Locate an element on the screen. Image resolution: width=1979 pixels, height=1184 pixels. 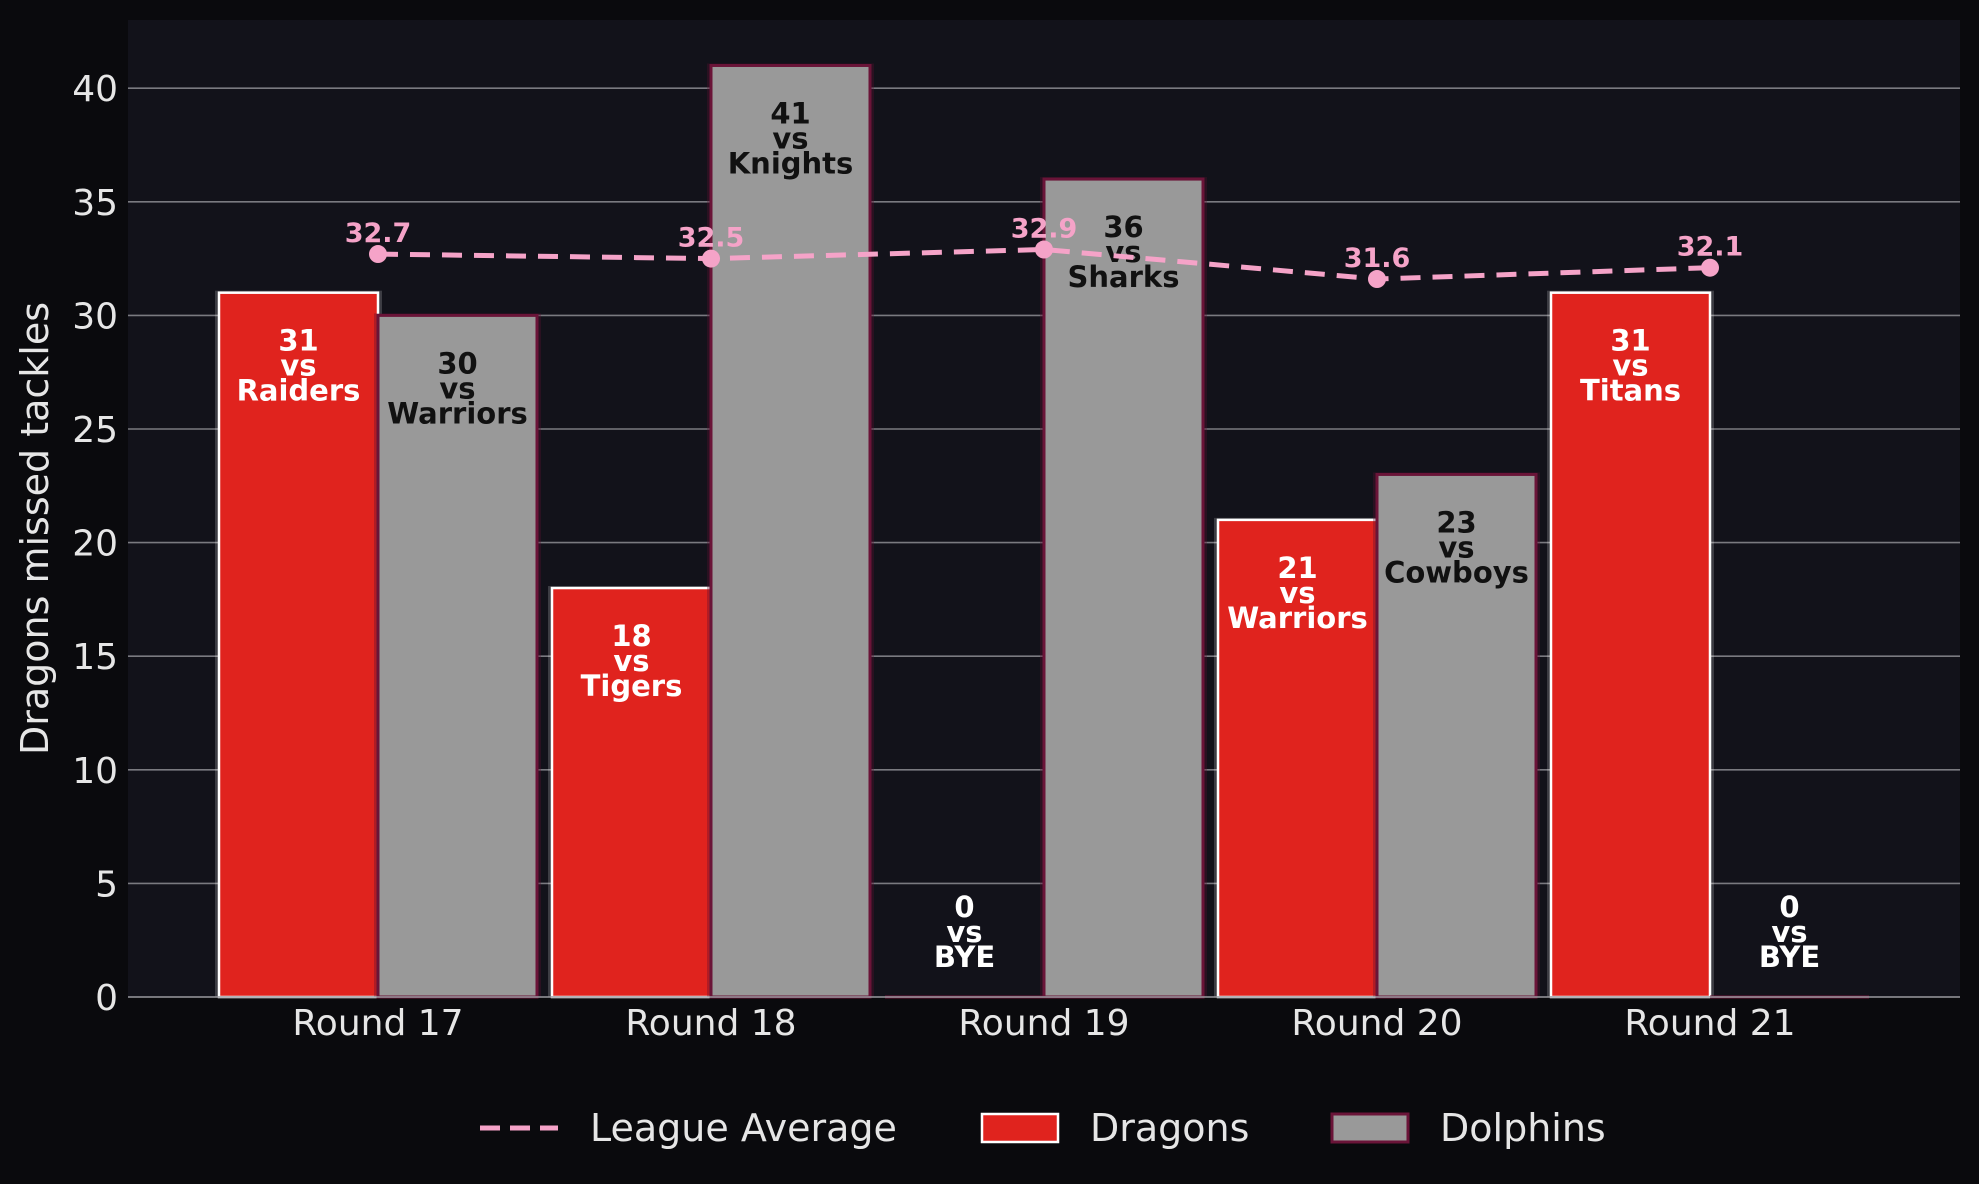
y-tick-label: 10 is located at coordinates (95, 771).